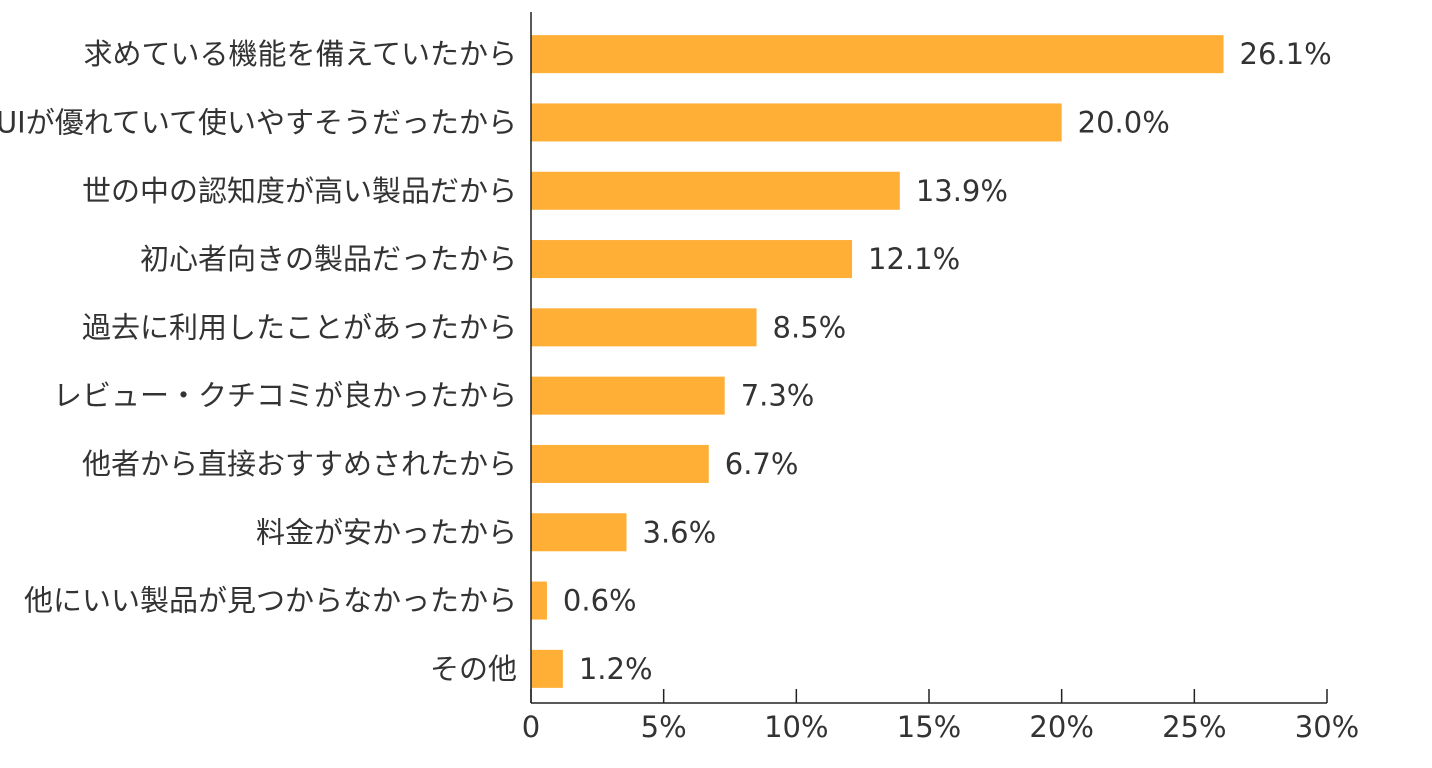 This screenshot has width=1432, height=768. Describe the element at coordinates (664, 727) in the screenshot. I see `x-tick-label-1: 5%` at that location.